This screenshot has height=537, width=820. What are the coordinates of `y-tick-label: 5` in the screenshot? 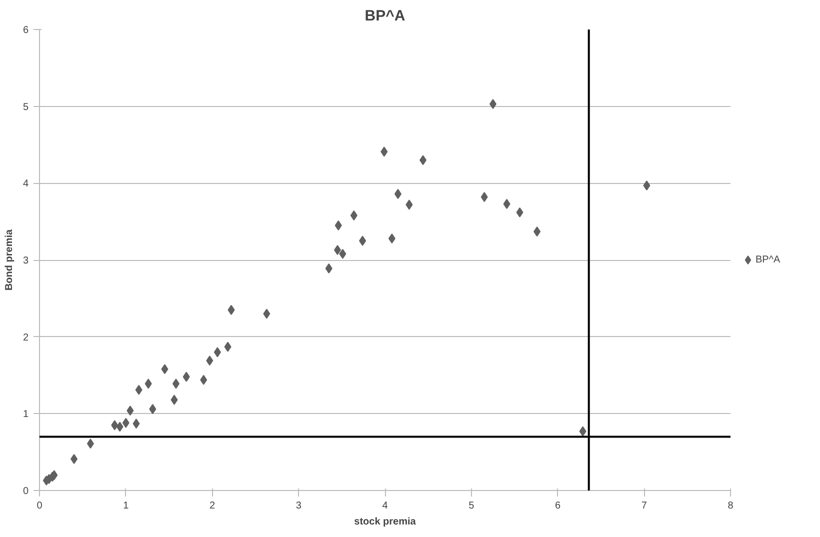 It's located at (25, 107).